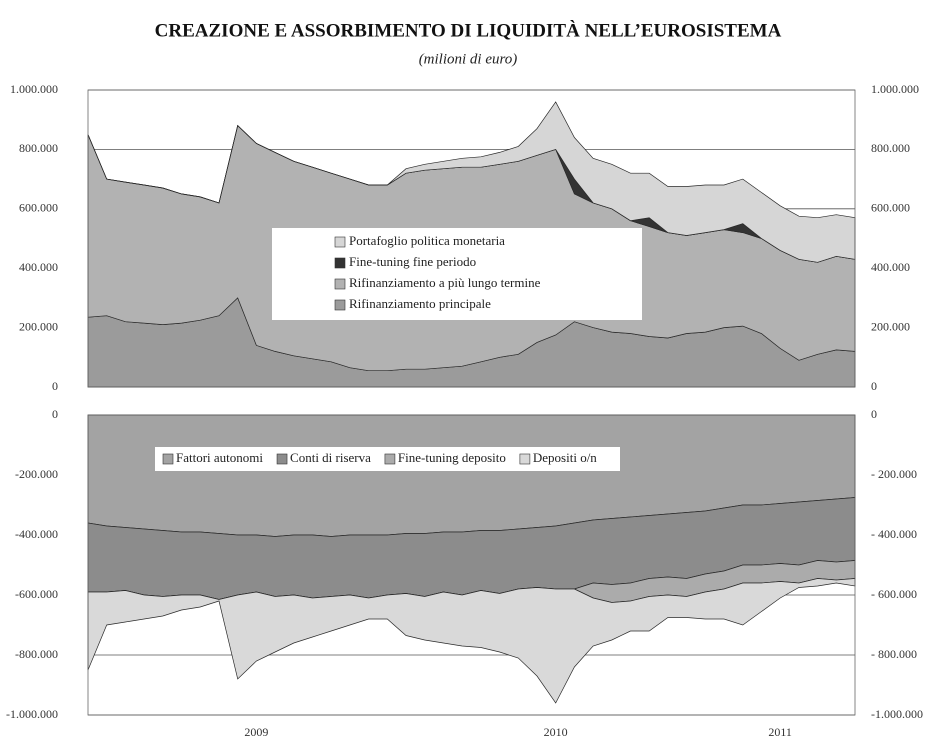 This screenshot has height=740, width=937. Describe the element at coordinates (890, 267) in the screenshot. I see `y2-tick-label: 400.000` at that location.